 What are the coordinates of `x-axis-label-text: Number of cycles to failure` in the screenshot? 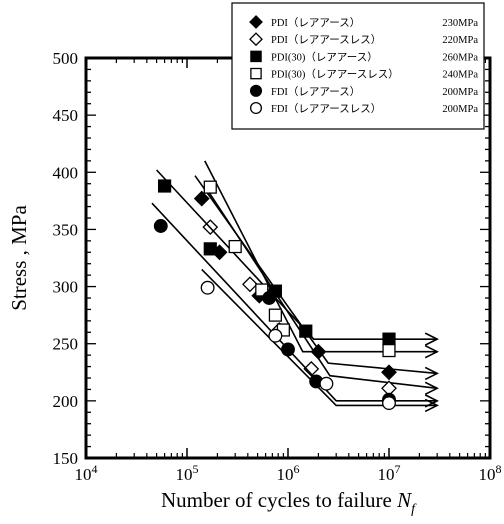 It's located at (276, 500).